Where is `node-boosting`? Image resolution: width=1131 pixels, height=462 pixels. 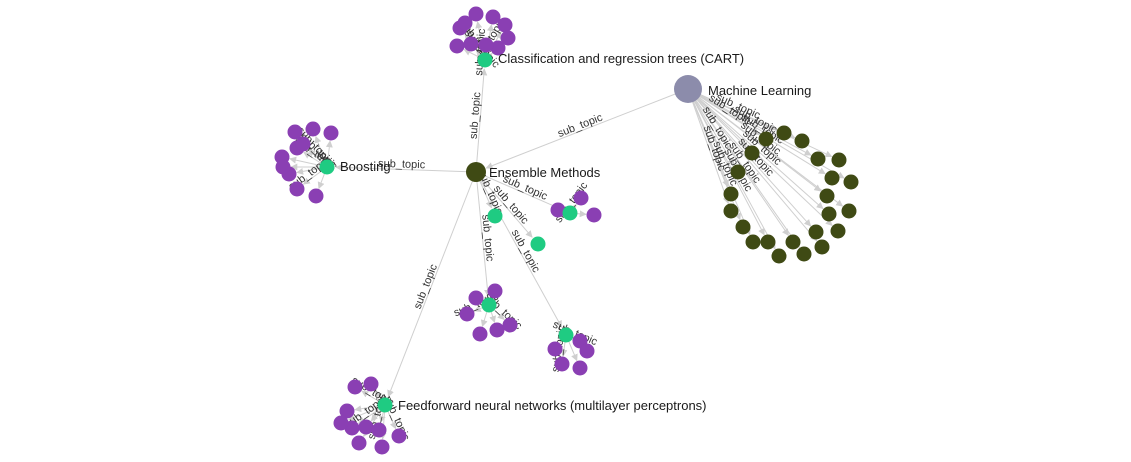
node-boosting is located at coordinates (327, 167).